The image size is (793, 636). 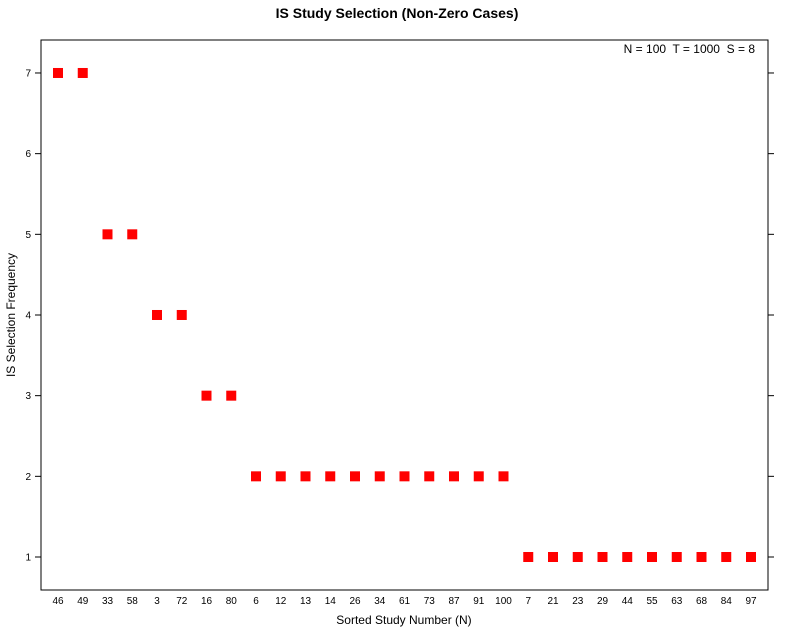 I want to click on x-tick-label: 97, so click(x=751, y=601).